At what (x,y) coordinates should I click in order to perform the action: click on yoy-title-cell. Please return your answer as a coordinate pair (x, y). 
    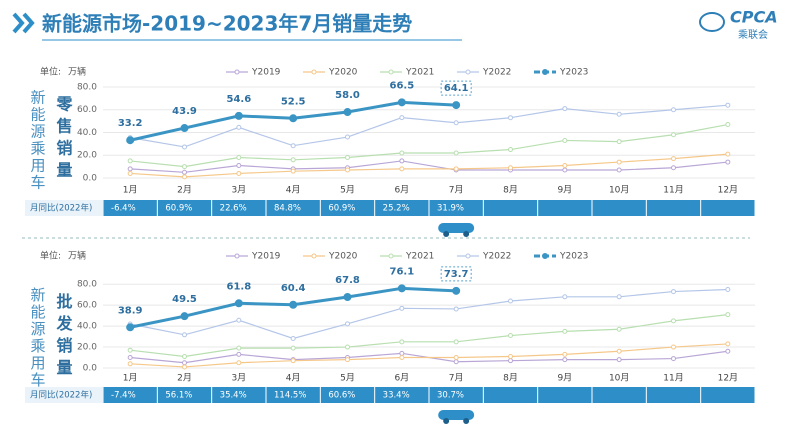
    Looking at the image, I should click on (64, 395).